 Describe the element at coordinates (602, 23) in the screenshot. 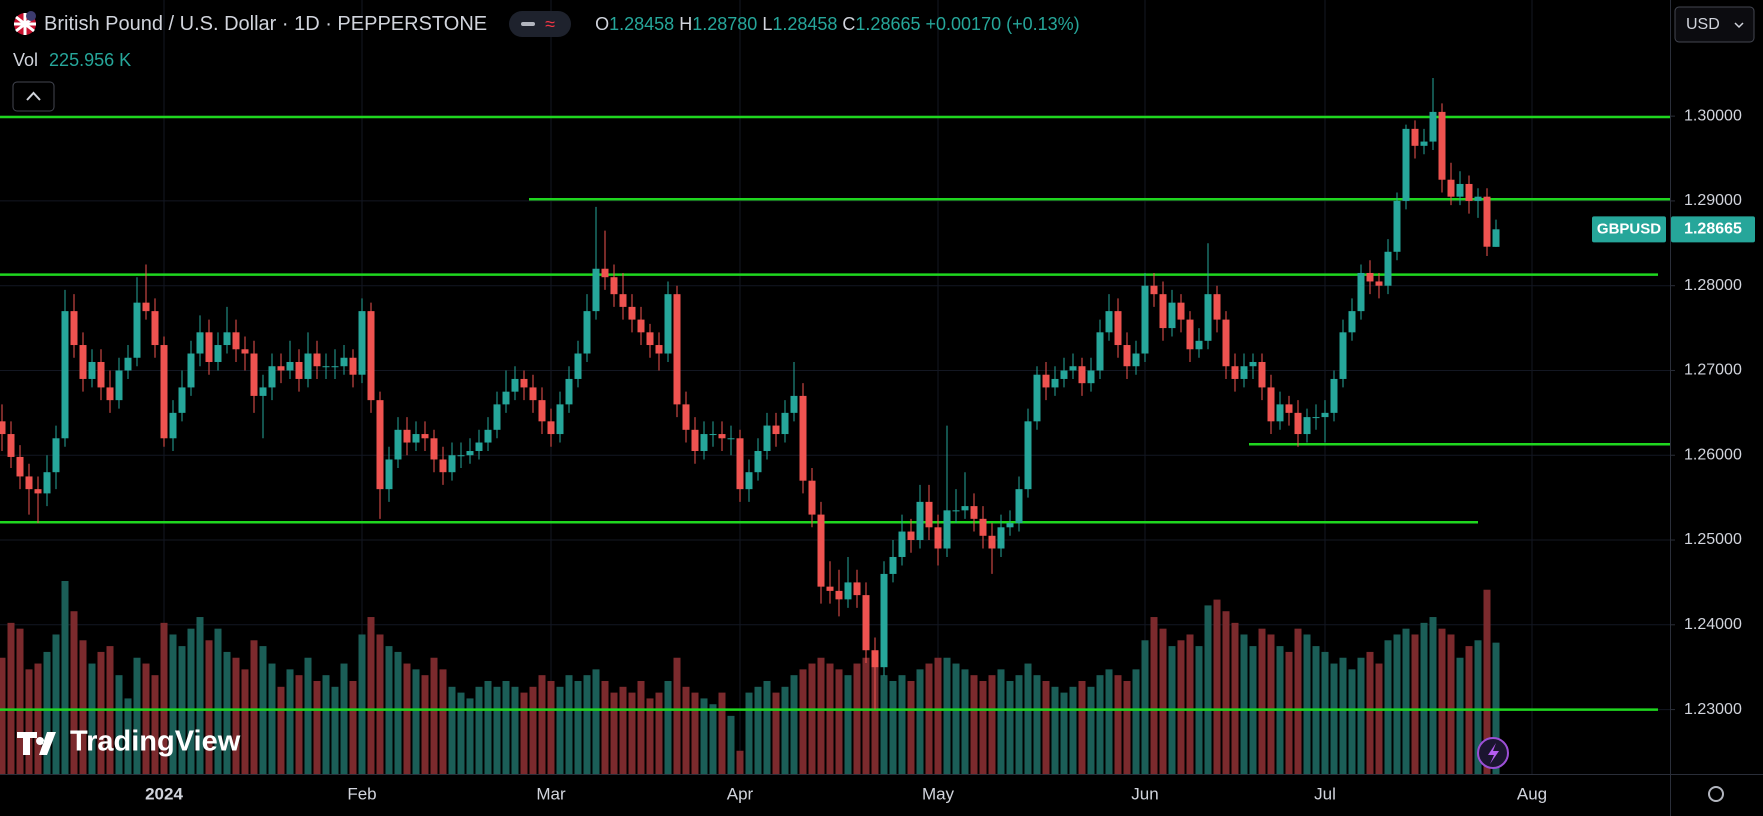

I see `open-key: O` at that location.